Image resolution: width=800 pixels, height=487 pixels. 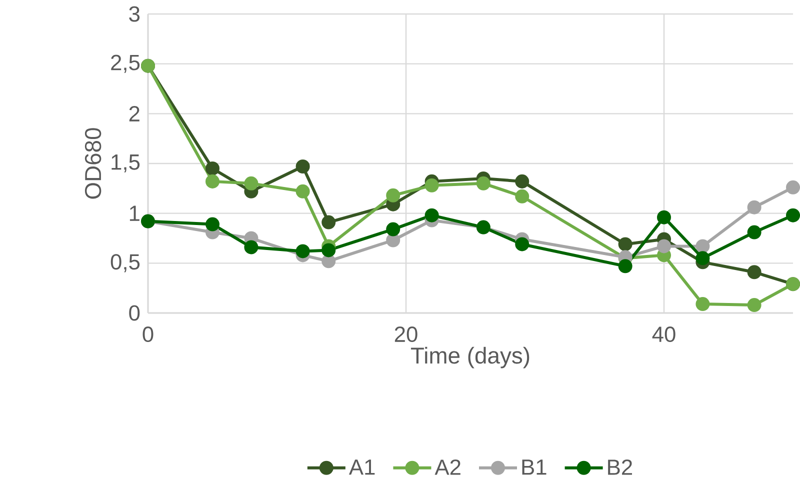 I want to click on y-tick-label: 2,5, so click(x=125, y=63).